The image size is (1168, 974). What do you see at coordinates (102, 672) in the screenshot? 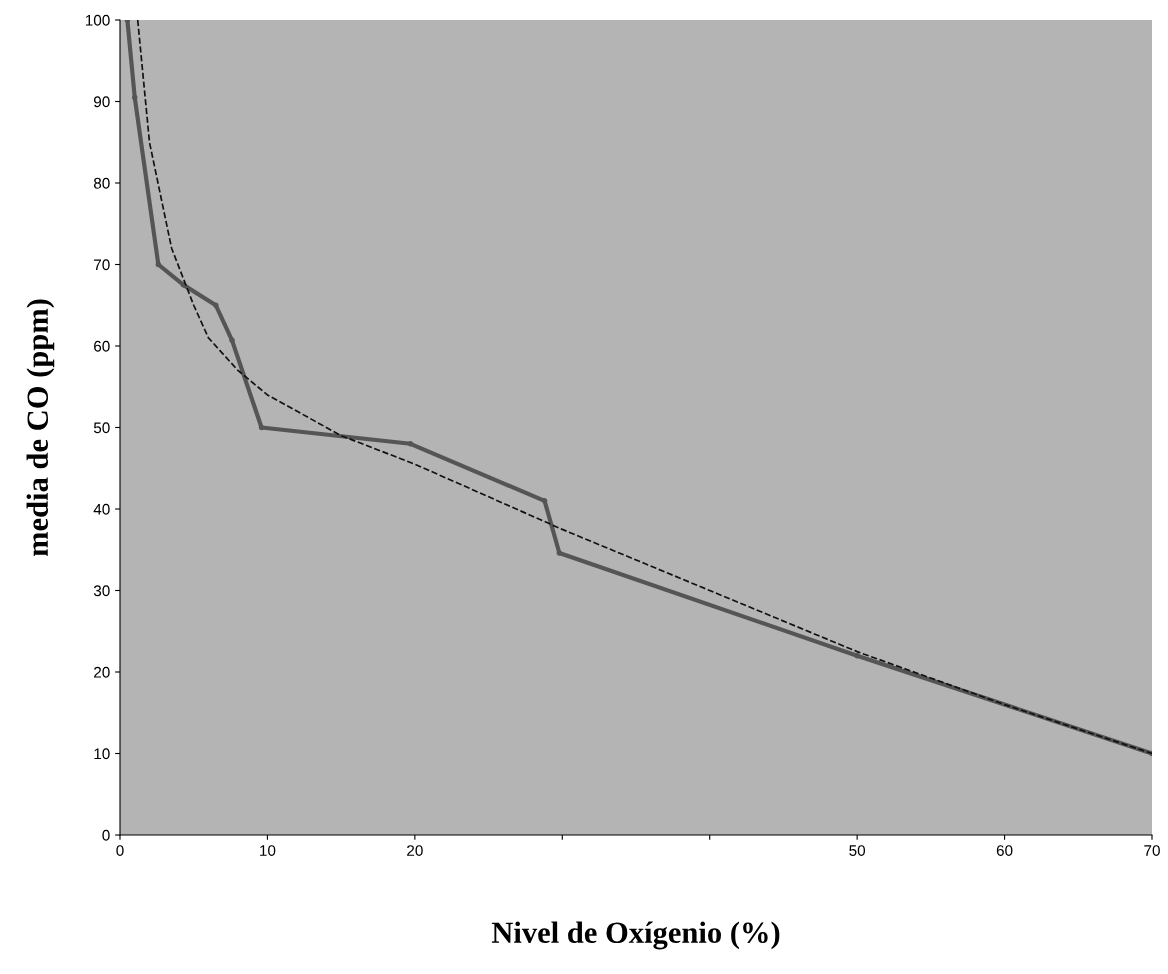
I see `y-tick-label: 20` at bounding box center [102, 672].